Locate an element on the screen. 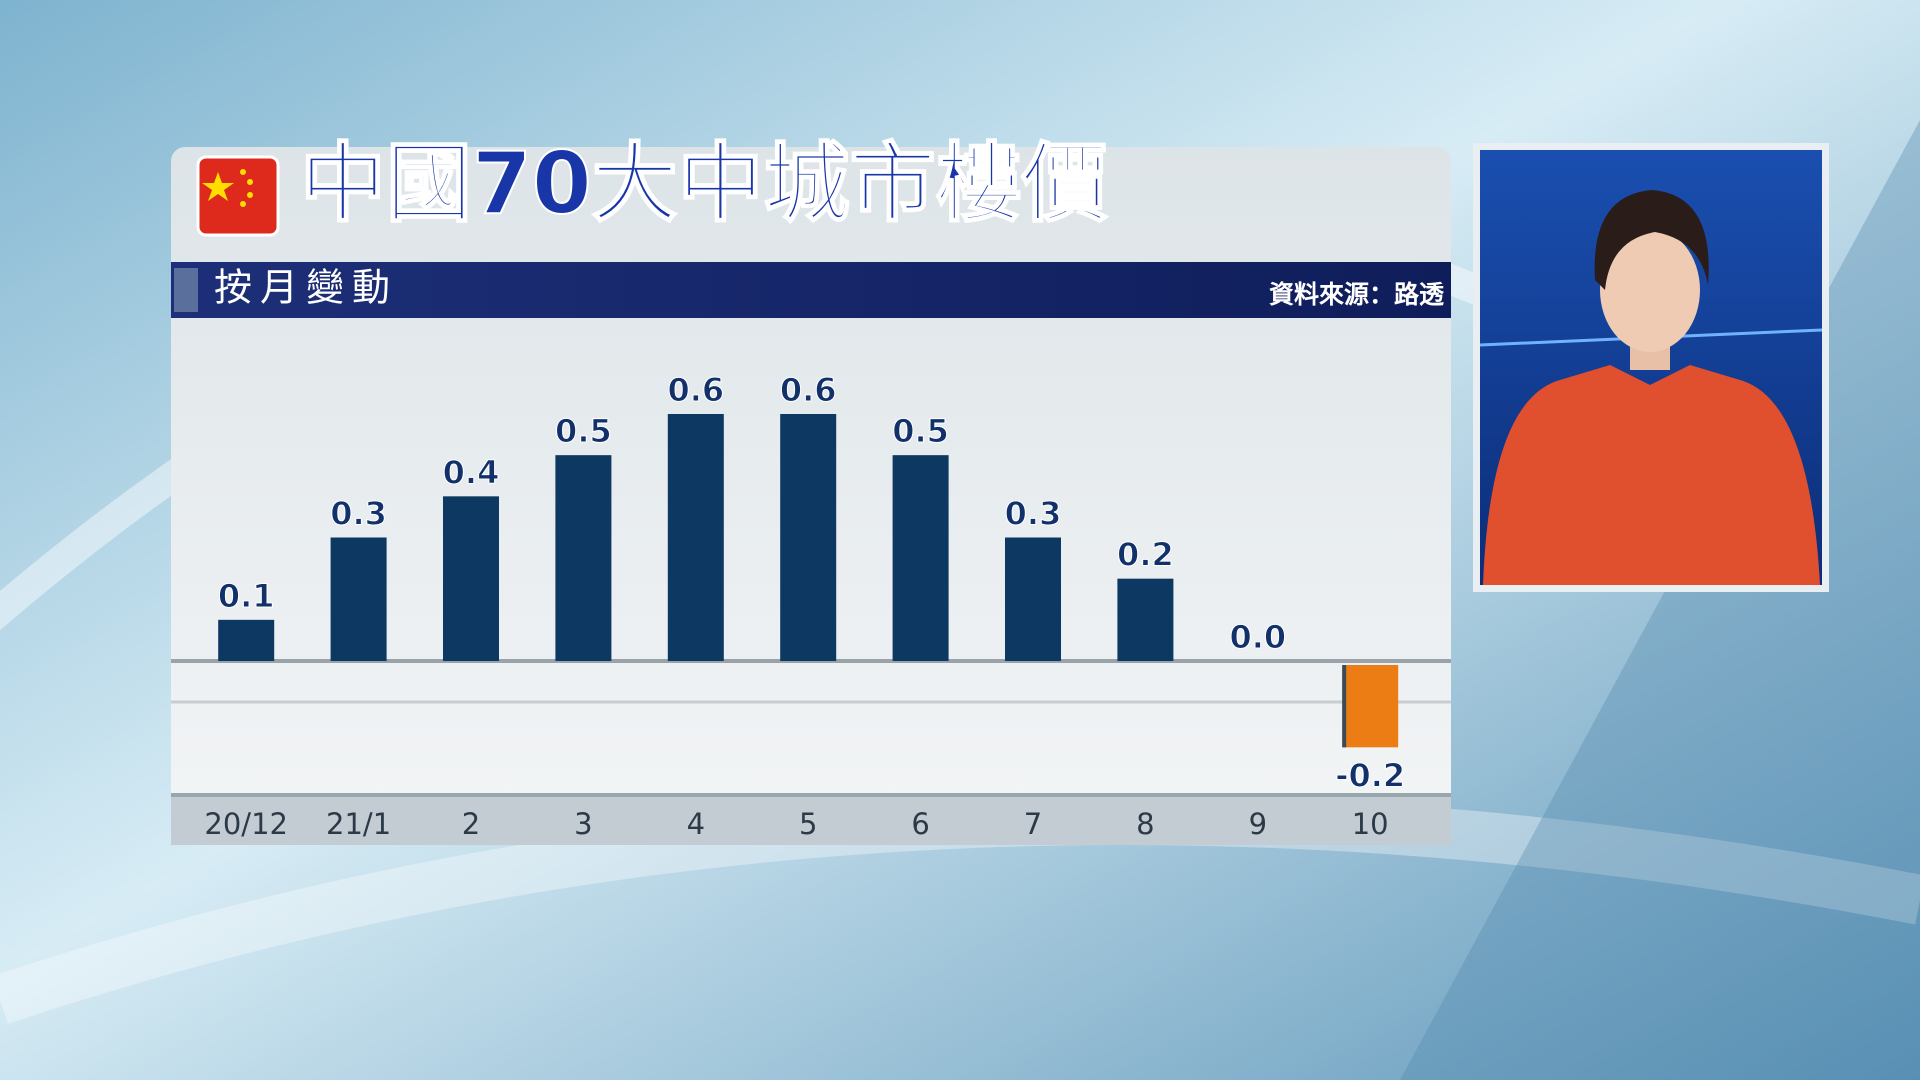 The image size is (1920, 1080). anchor-face is located at coordinates (1650, 290).